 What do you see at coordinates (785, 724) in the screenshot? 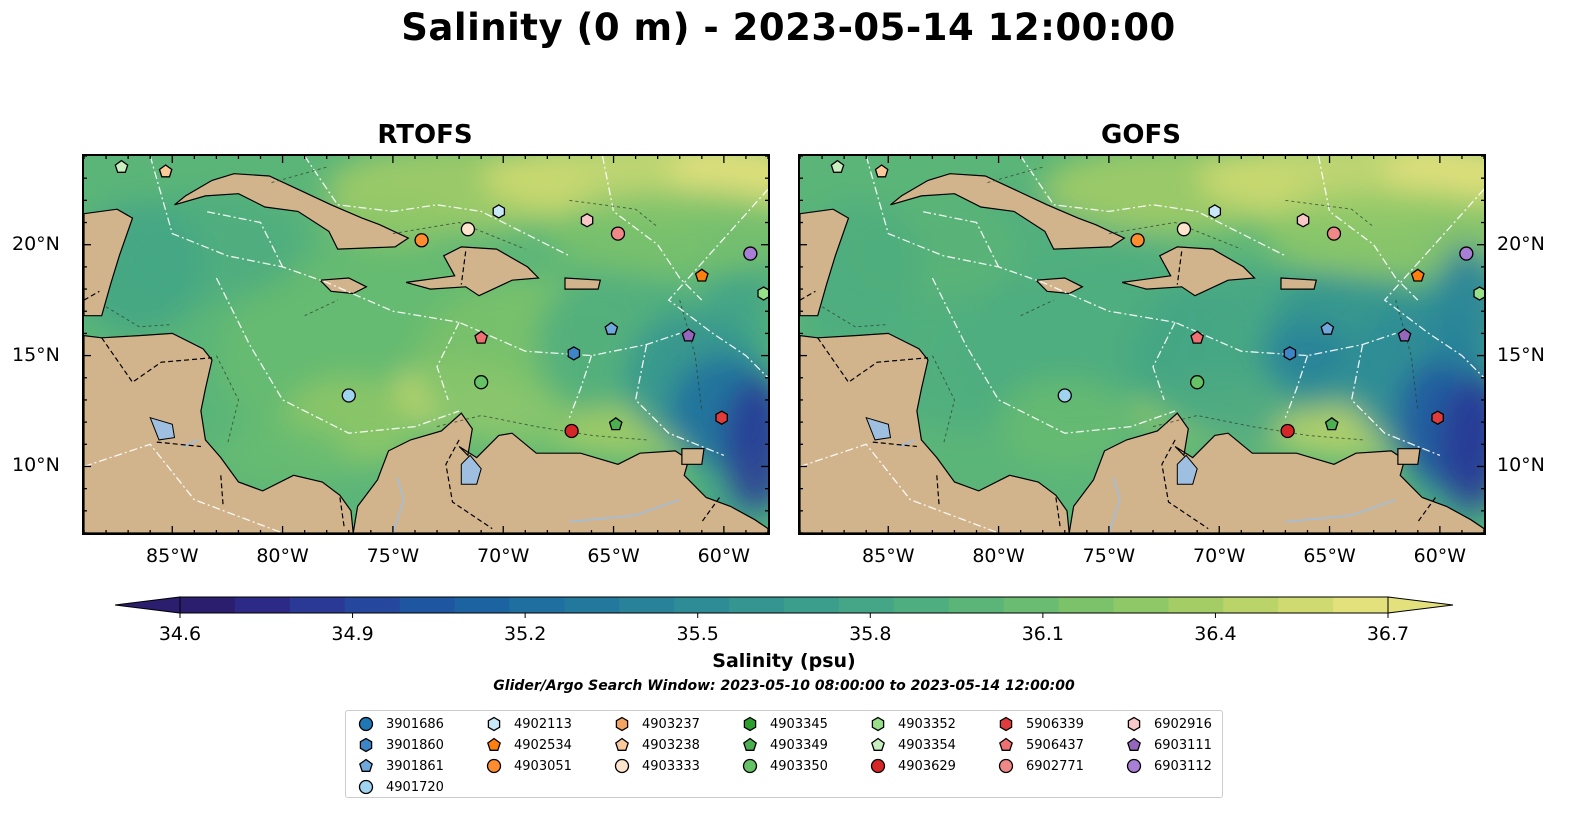
I see `legend-item-4903345: 4903345` at bounding box center [785, 724].